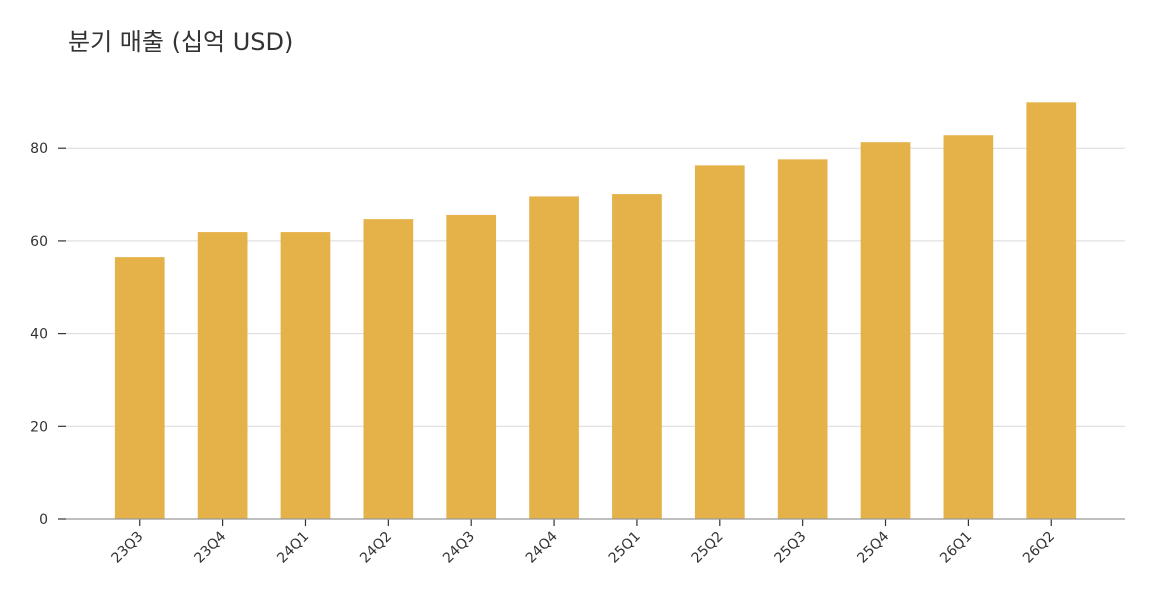 The height and width of the screenshot is (612, 1152). I want to click on x-tick-label: 25Q1, so click(625, 548).